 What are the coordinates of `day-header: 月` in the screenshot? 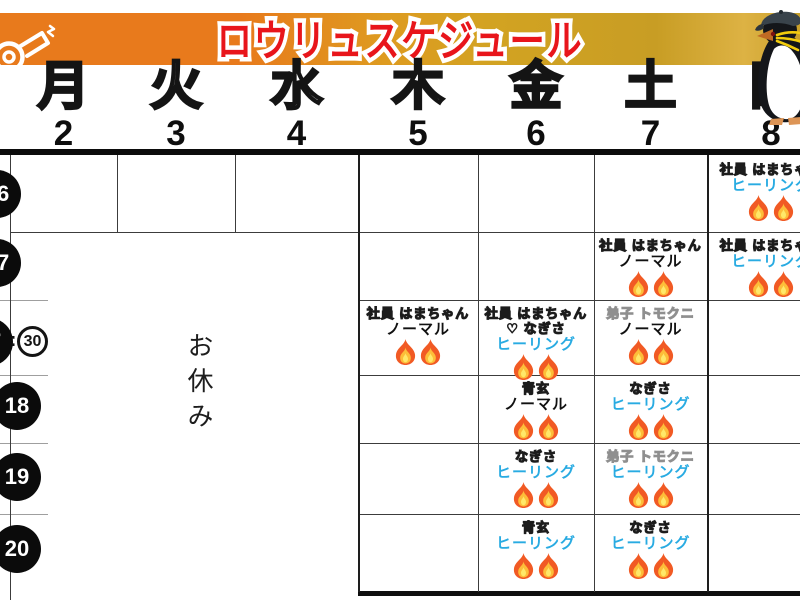 It's located at (63, 87).